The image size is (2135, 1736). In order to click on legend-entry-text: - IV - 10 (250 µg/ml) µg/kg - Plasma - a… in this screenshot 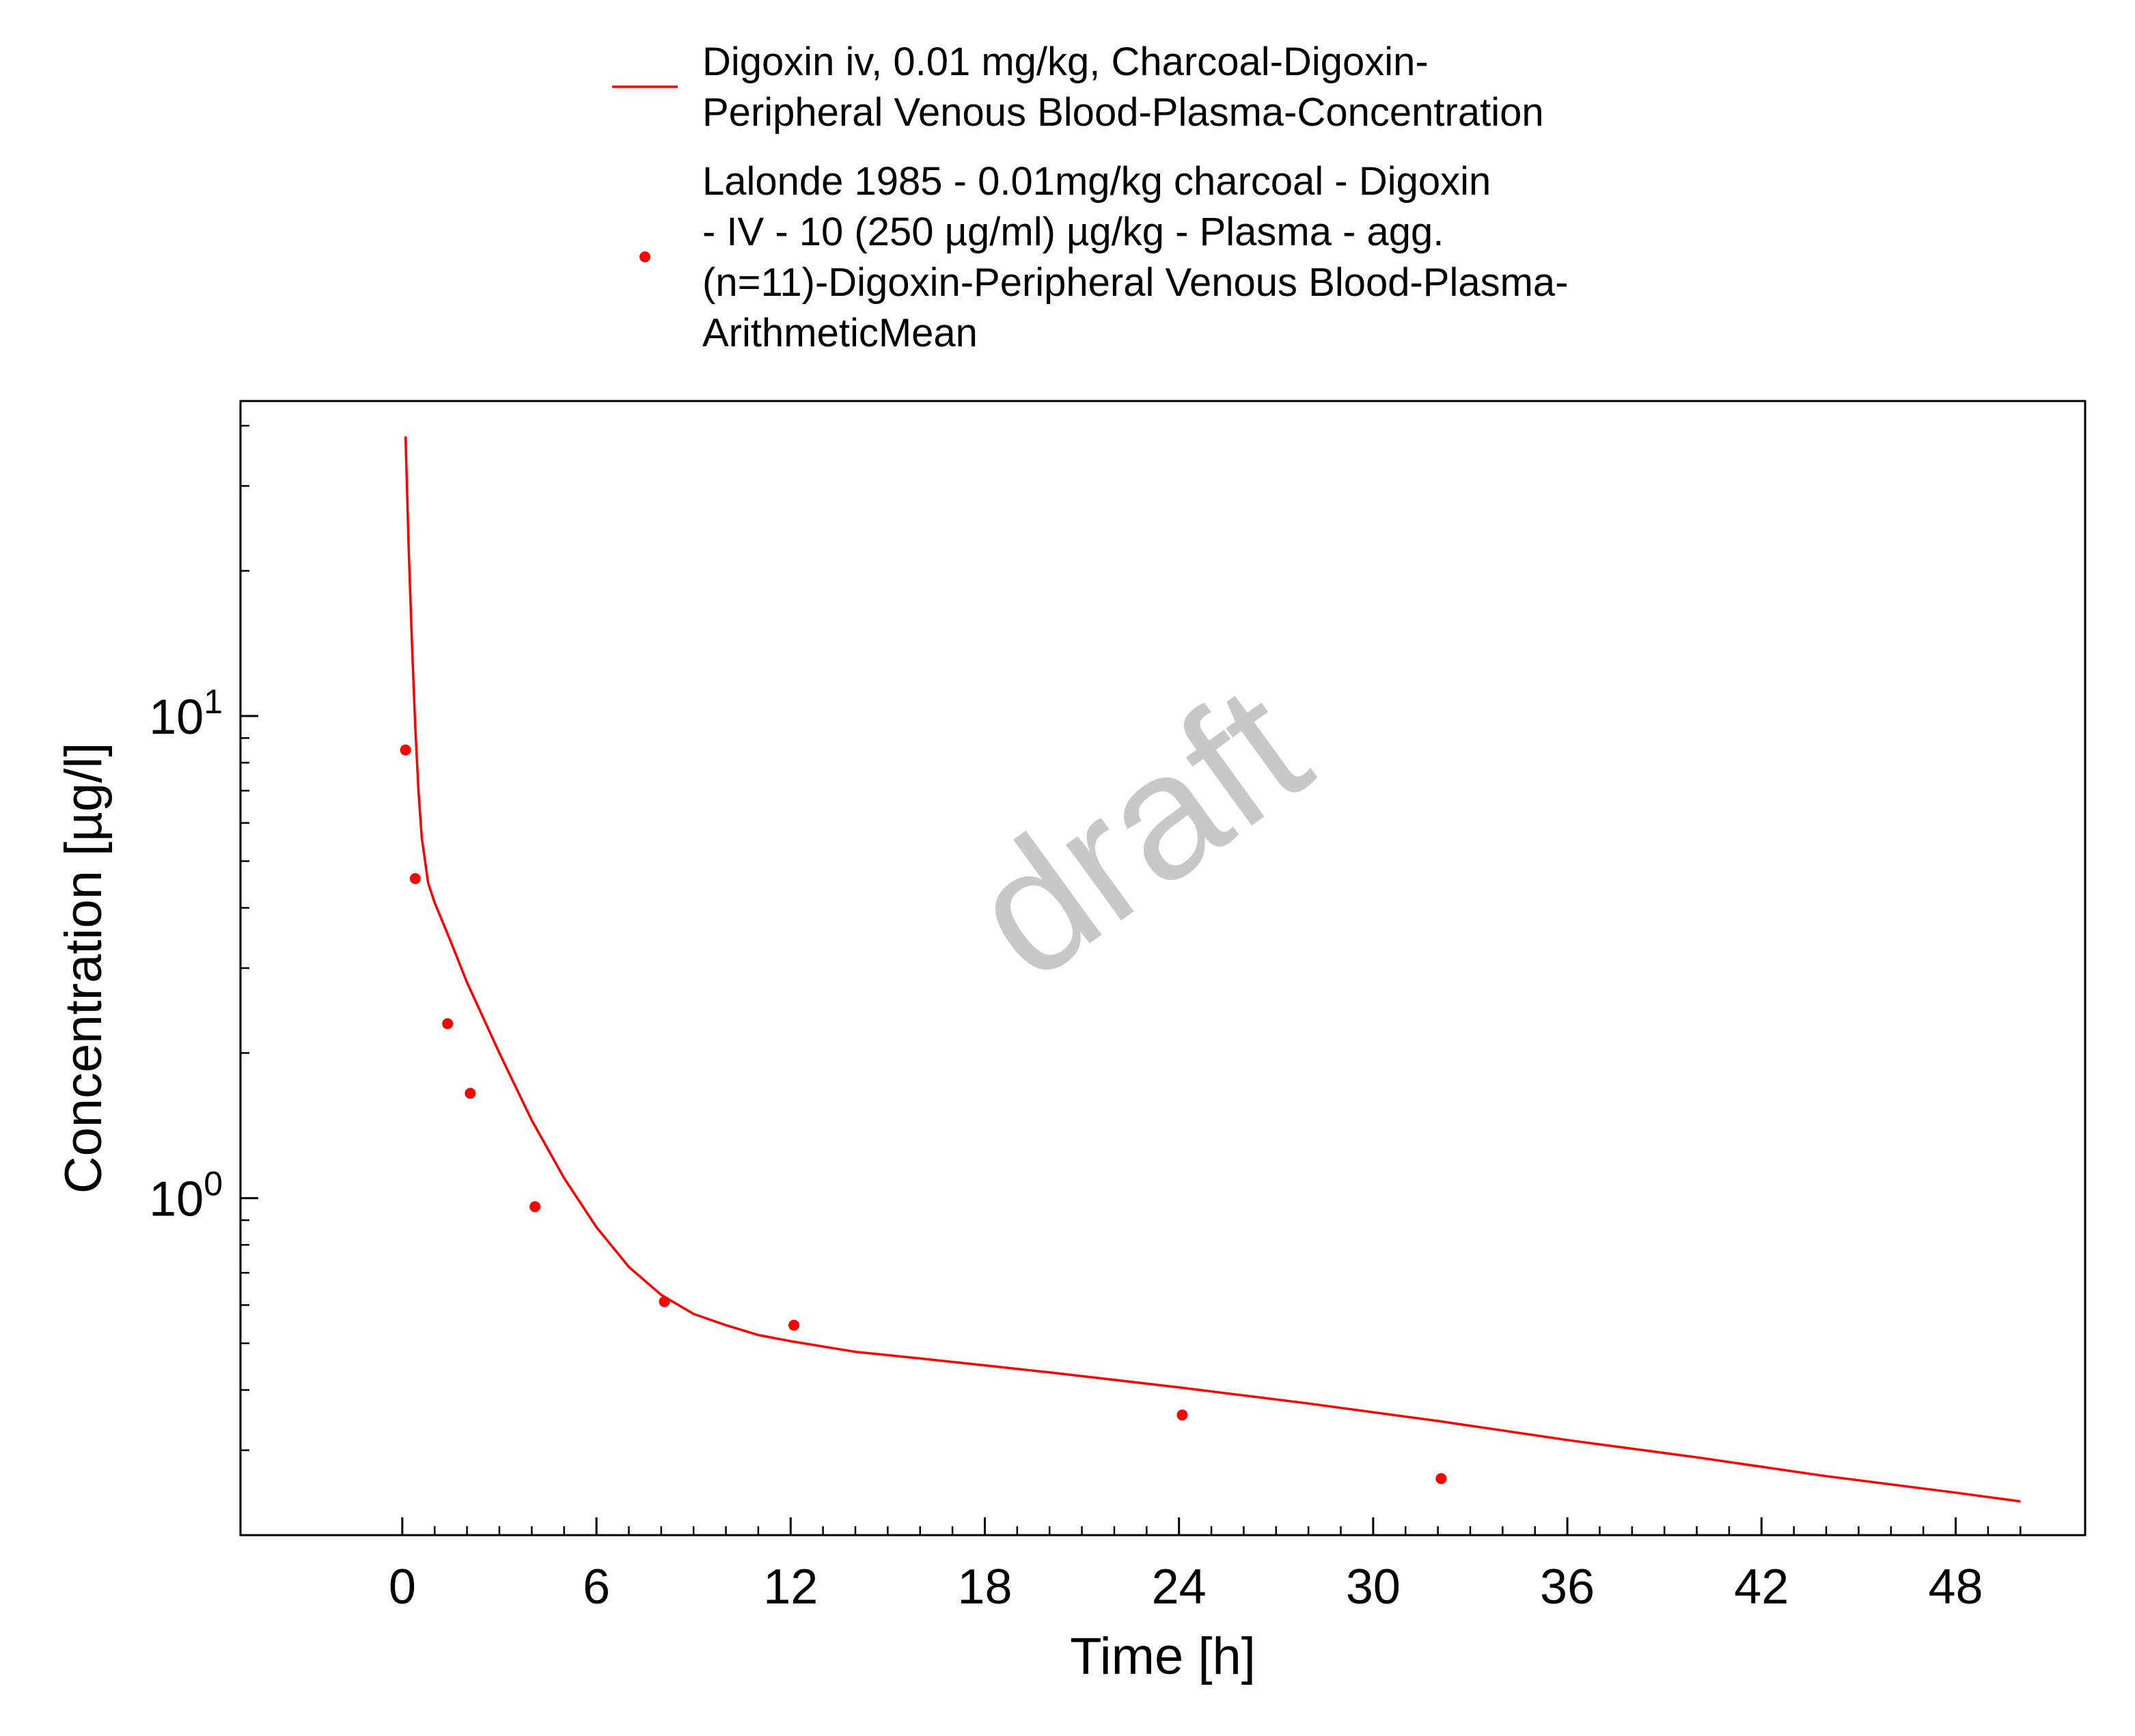, I will do `click(1073, 232)`.